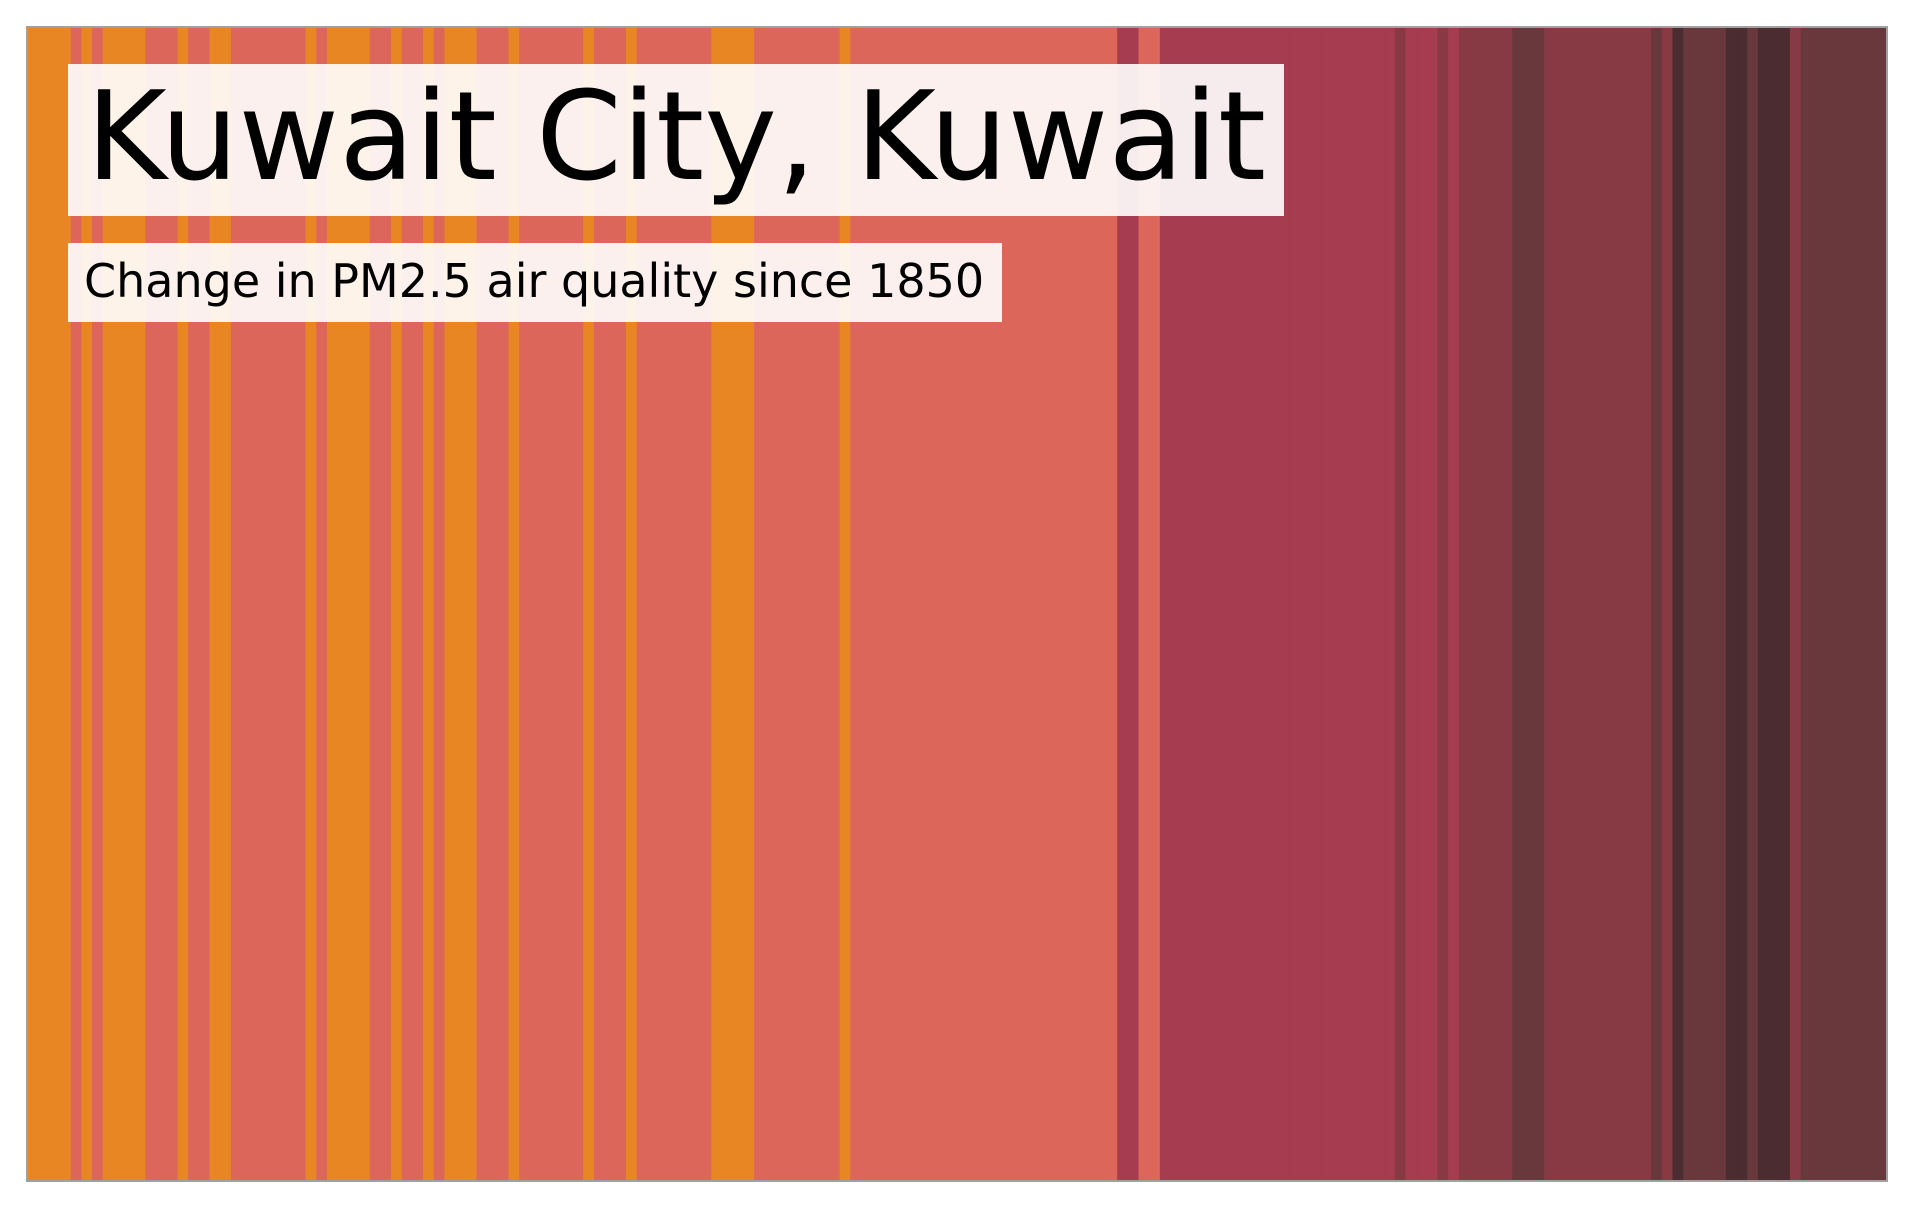 The width and height of the screenshot is (1915, 1210). What do you see at coordinates (1251, 604) in the screenshot?
I see `stripe-1964` at bounding box center [1251, 604].